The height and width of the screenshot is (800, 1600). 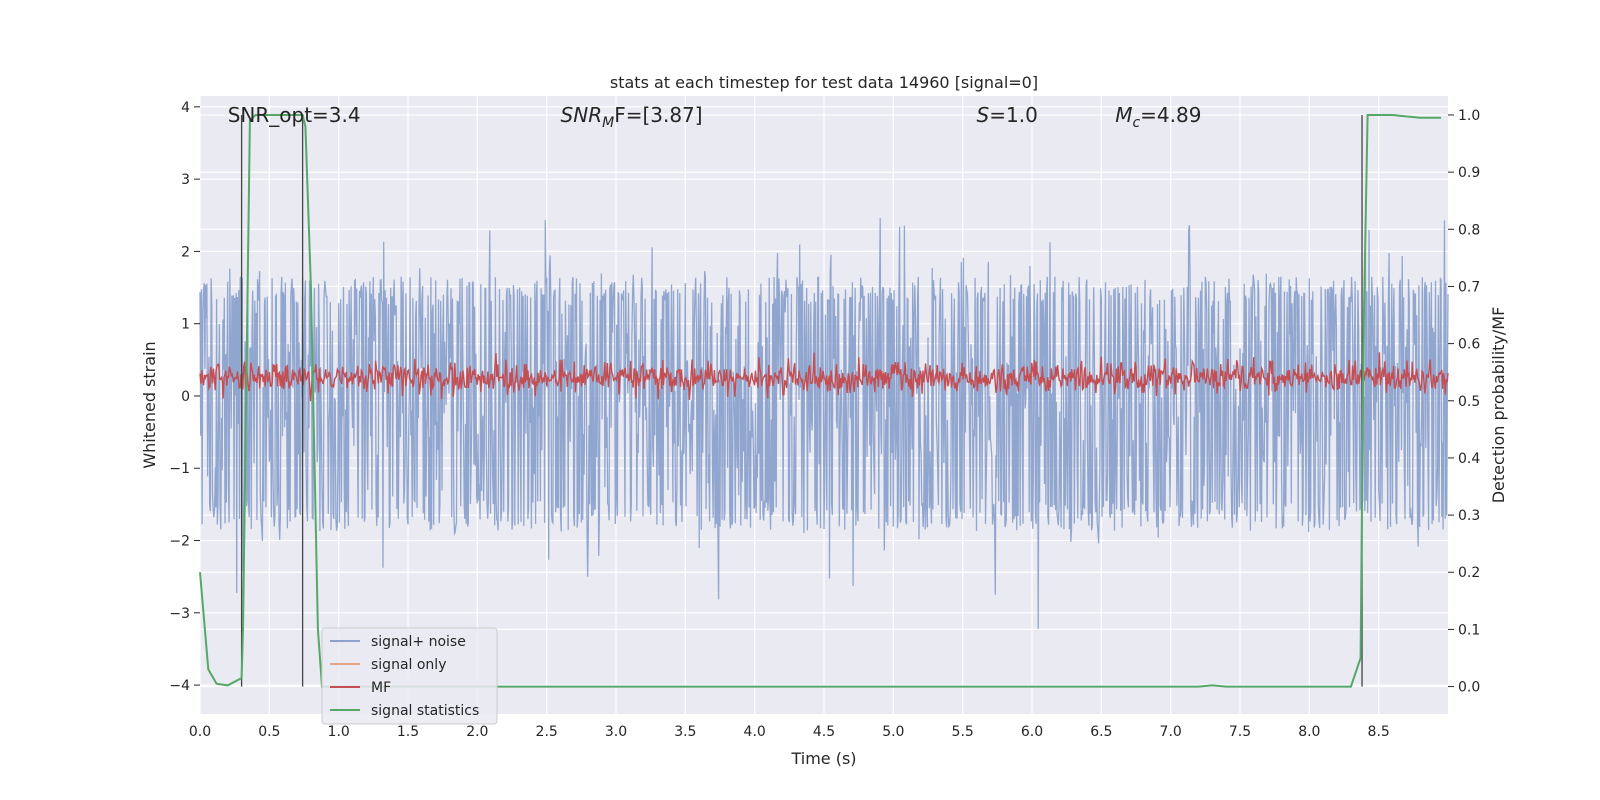 What do you see at coordinates (185, 180) in the screenshot?
I see `y-tick-label-left: 3` at bounding box center [185, 180].